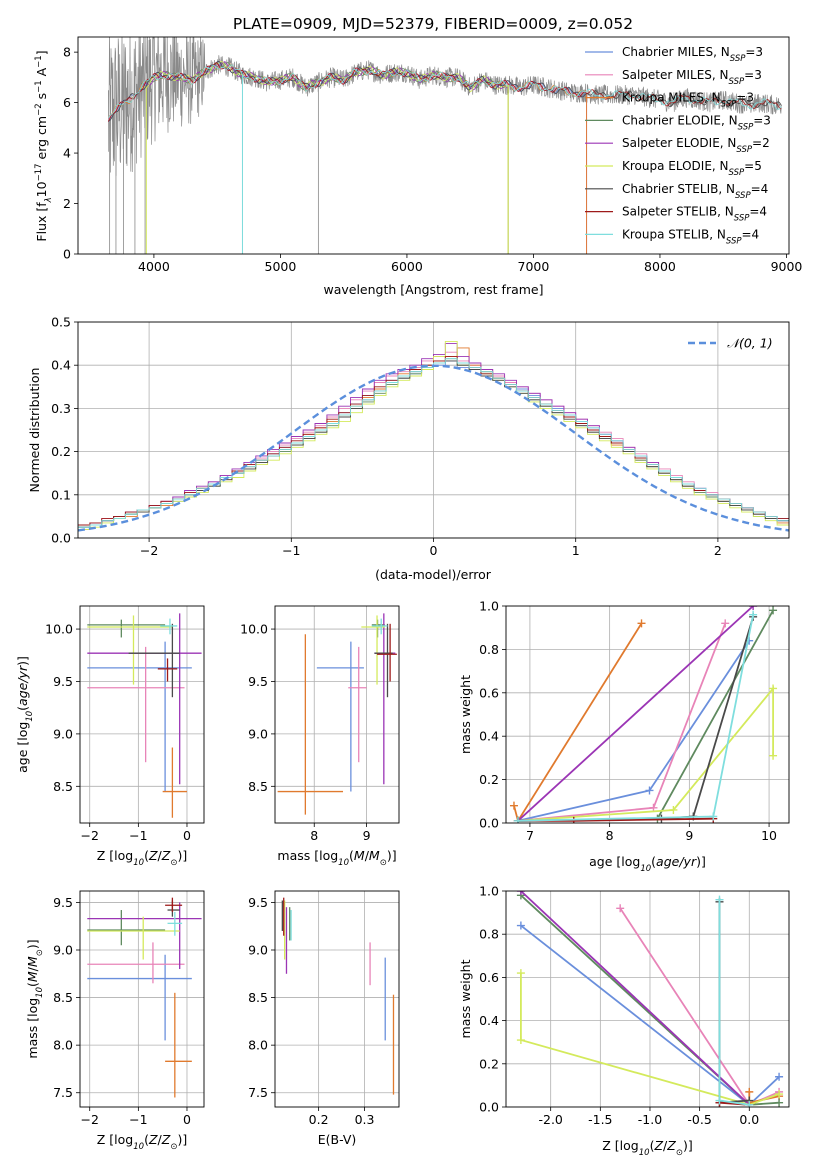 Image resolution: width=819 pixels, height=1170 pixels. Describe the element at coordinates (692, 168) in the screenshot. I see `legend-label: Kroupa ELODIE, NSSP=5` at that location.